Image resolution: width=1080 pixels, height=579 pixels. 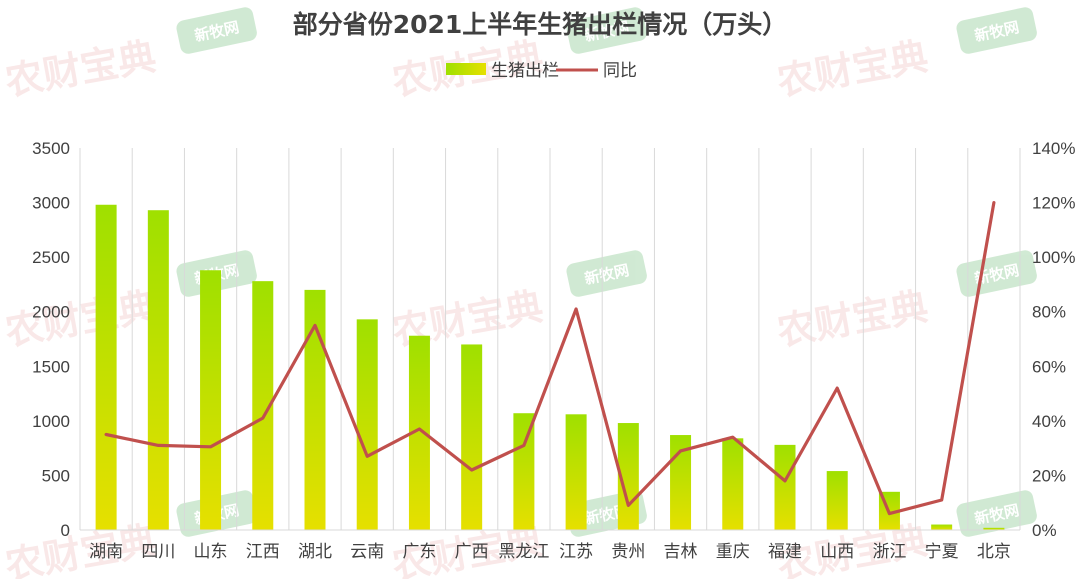 I want to click on bar-山东, so click(x=211, y=400).